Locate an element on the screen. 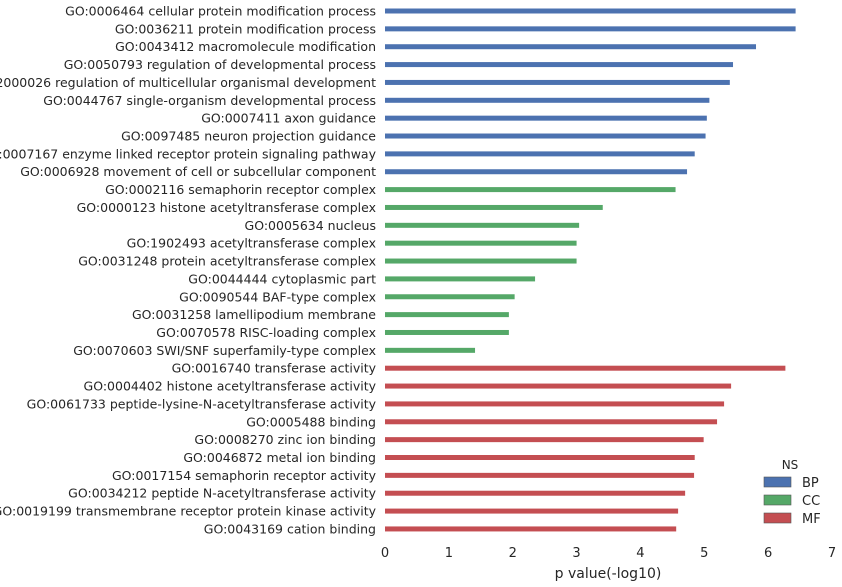  y-tick-label: GO:0090544 BAF-type complex is located at coordinates (277, 296).